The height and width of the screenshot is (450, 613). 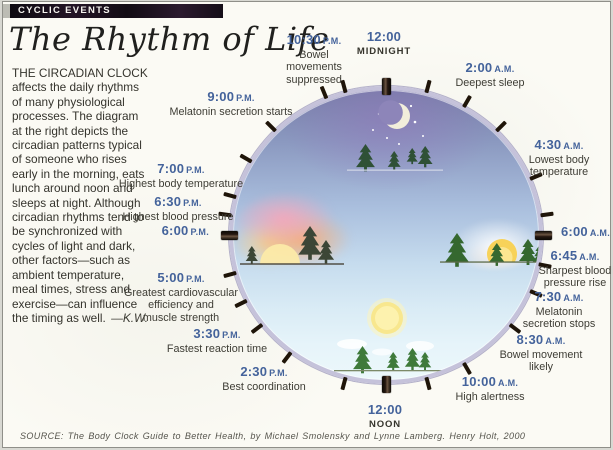 I want to click on sunset-scene, so click(x=292, y=235).